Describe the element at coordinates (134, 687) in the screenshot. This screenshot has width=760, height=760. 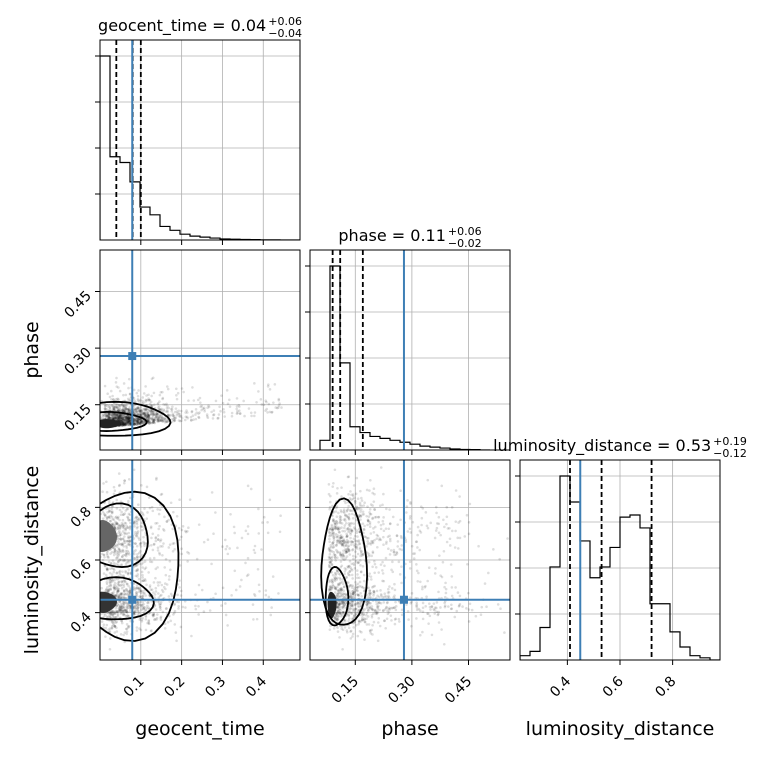
I see `x-tick-label: 0.1` at that location.